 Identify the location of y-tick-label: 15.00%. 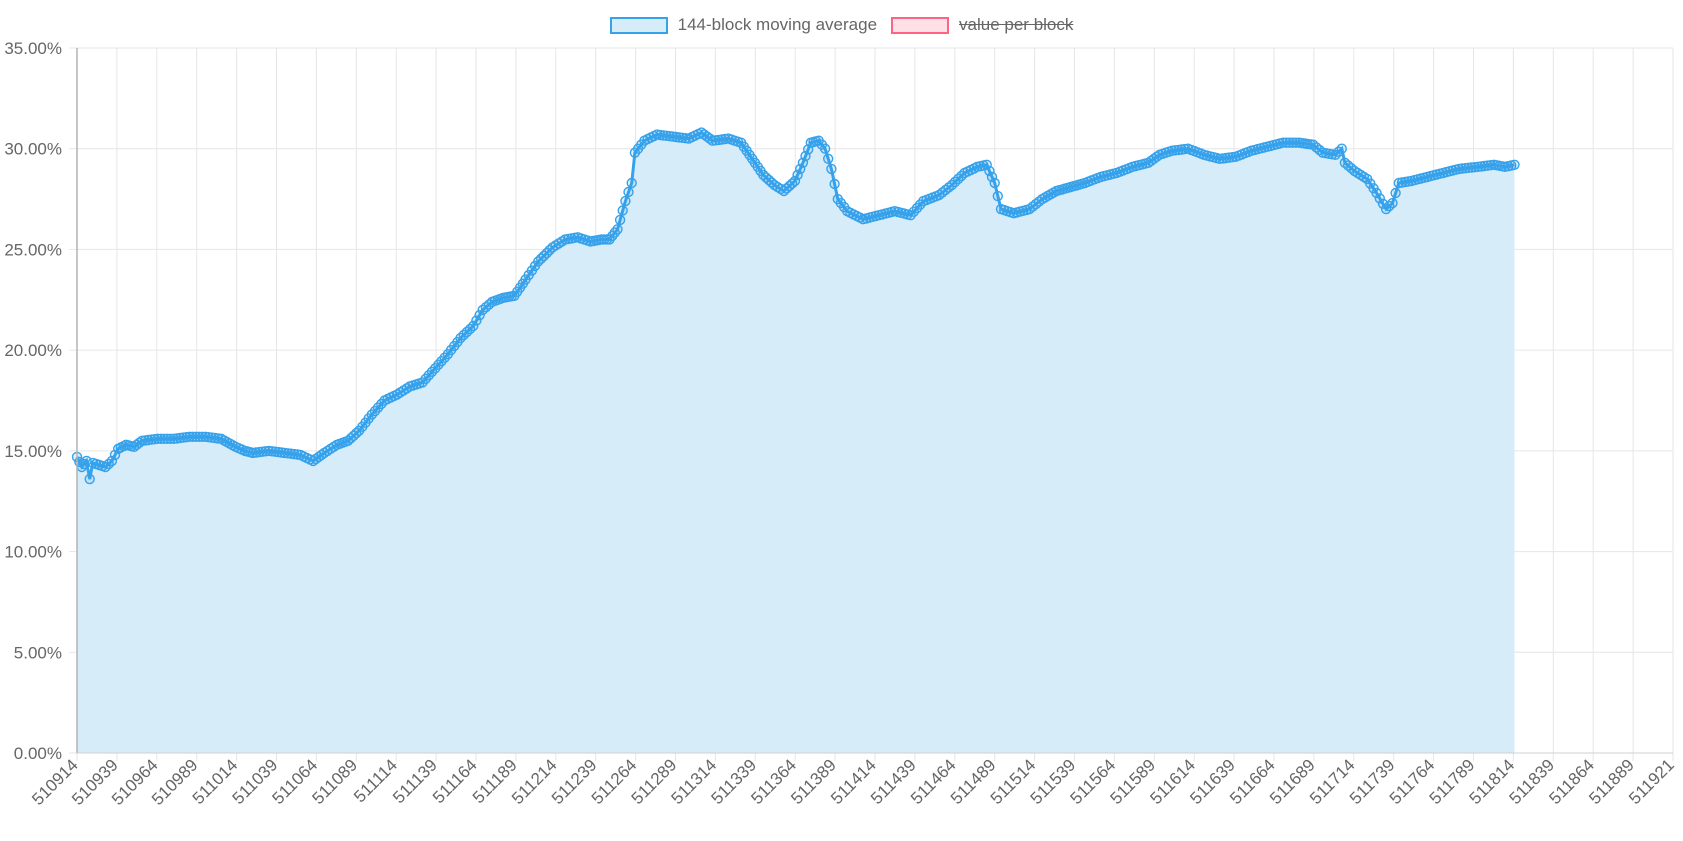
(33, 451).